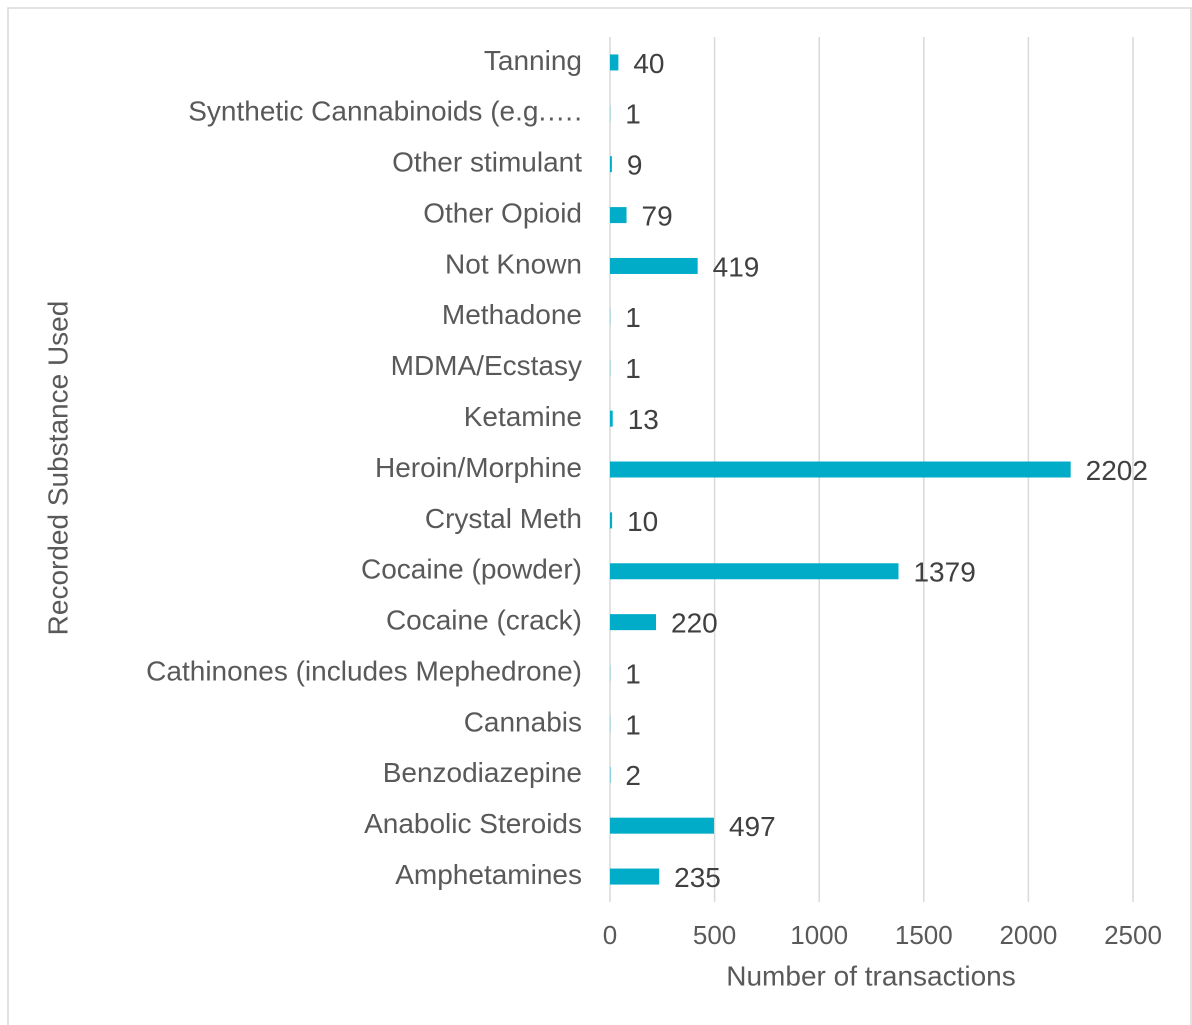  What do you see at coordinates (484, 620) in the screenshot?
I see `y-tick-label: Cocaine (crack)` at bounding box center [484, 620].